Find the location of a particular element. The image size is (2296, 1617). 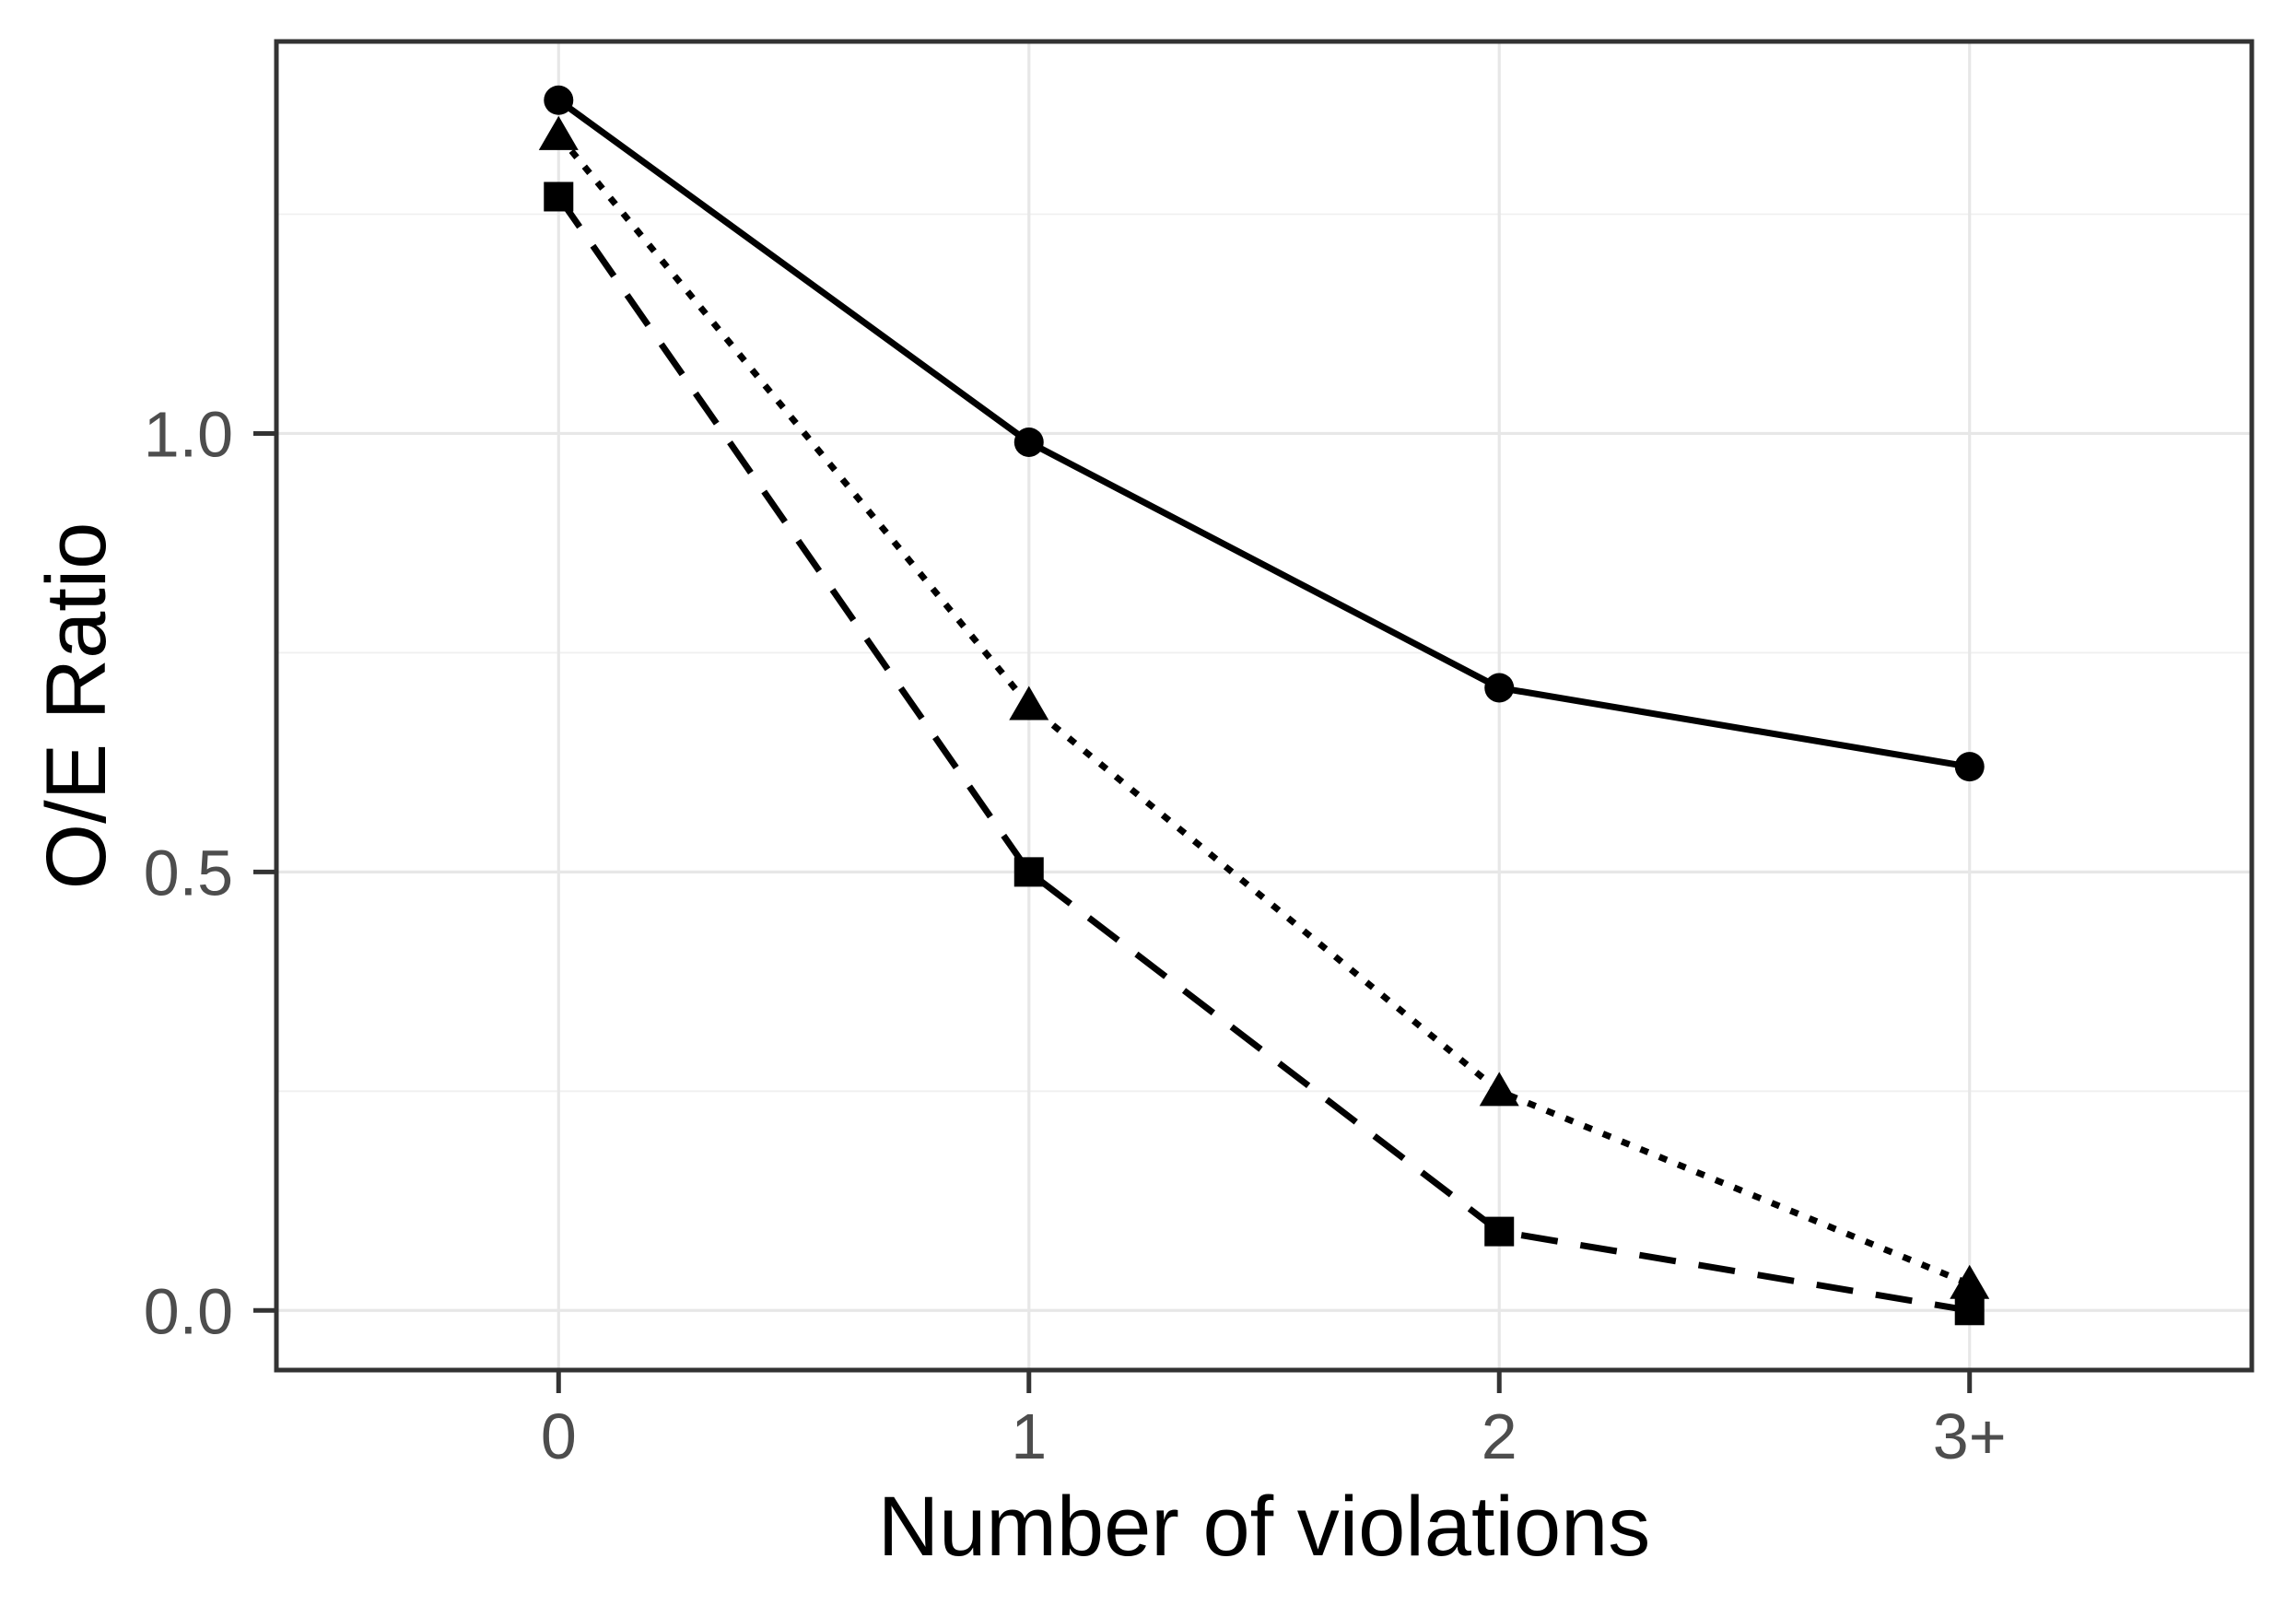

y-tick-label: 0.5 is located at coordinates (188, 872).